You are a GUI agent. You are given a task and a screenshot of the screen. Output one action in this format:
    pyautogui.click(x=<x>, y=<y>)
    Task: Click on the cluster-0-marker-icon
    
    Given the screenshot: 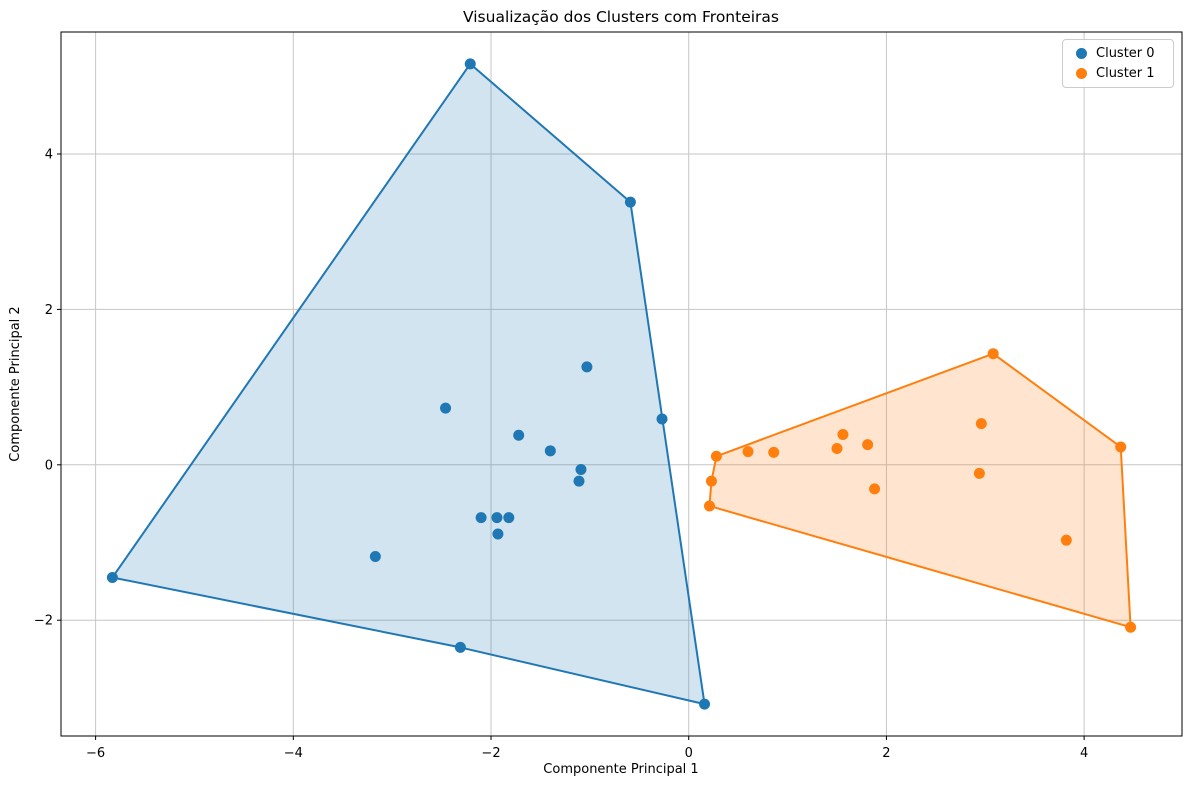 What is the action you would take?
    pyautogui.click(x=1081, y=53)
    